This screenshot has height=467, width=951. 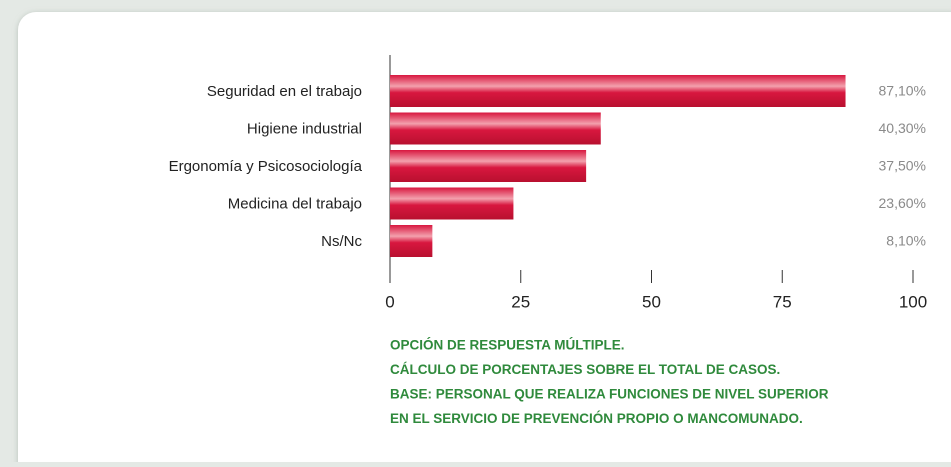 I want to click on value-label: 37,50%, so click(x=902, y=166).